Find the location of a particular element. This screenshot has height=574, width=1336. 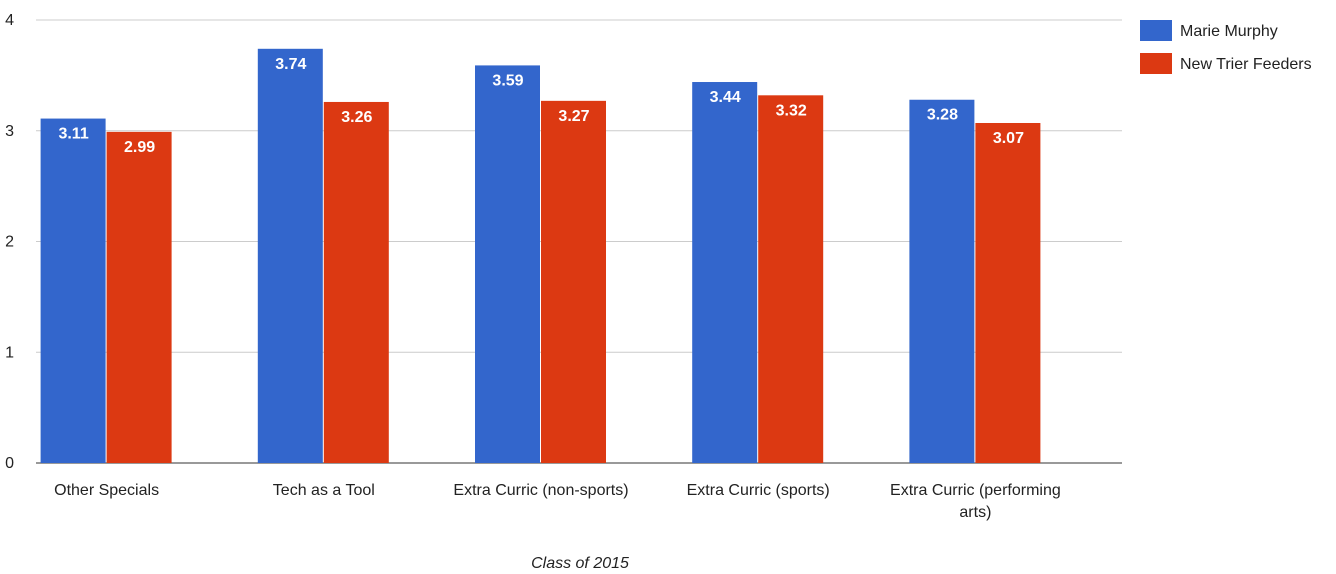

data-label: 3.07 is located at coordinates (1008, 138).